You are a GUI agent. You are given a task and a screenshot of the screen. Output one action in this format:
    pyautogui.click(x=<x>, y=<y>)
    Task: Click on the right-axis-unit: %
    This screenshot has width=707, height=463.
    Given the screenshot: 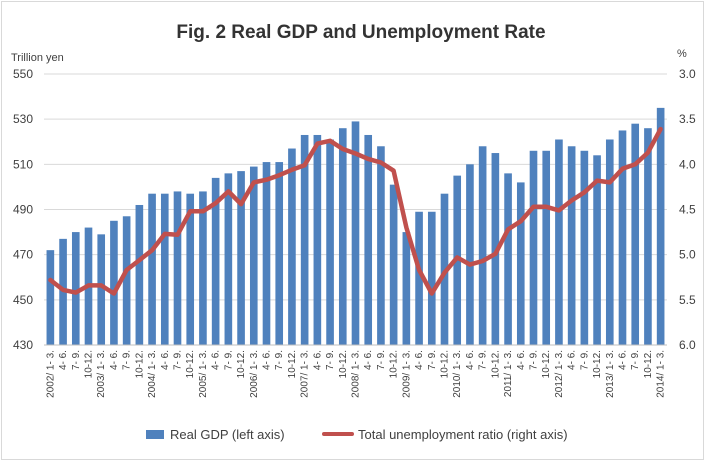 What is the action you would take?
    pyautogui.click(x=682, y=54)
    